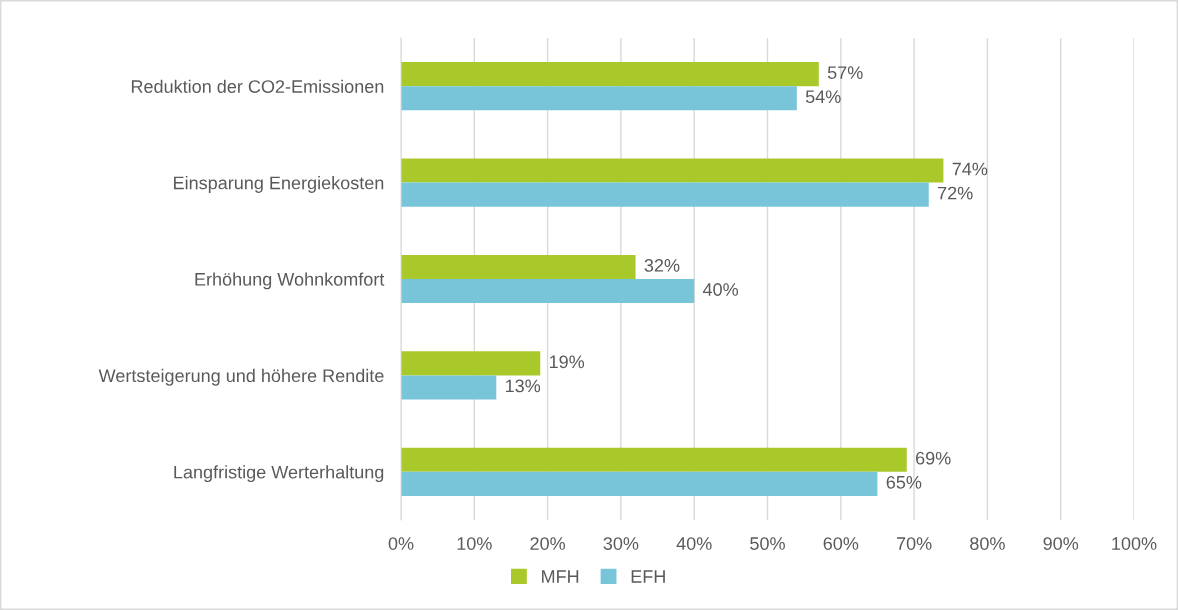 This screenshot has width=1178, height=610. What do you see at coordinates (548, 543) in the screenshot?
I see `x-tick-label: 20%` at bounding box center [548, 543].